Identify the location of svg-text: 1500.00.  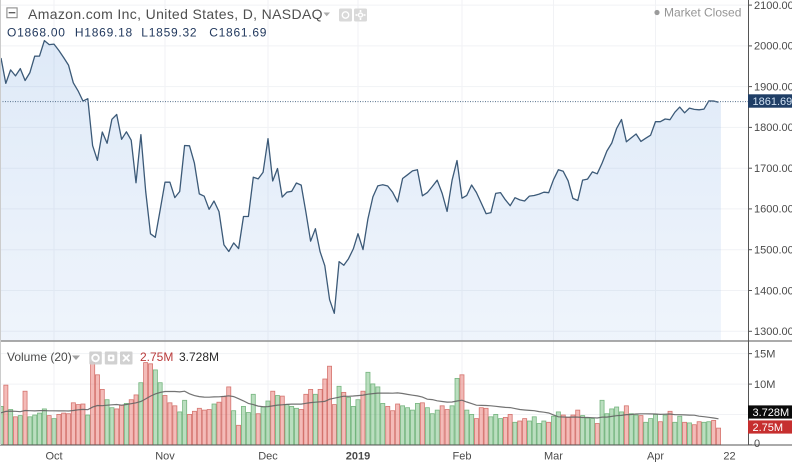
(773, 251).